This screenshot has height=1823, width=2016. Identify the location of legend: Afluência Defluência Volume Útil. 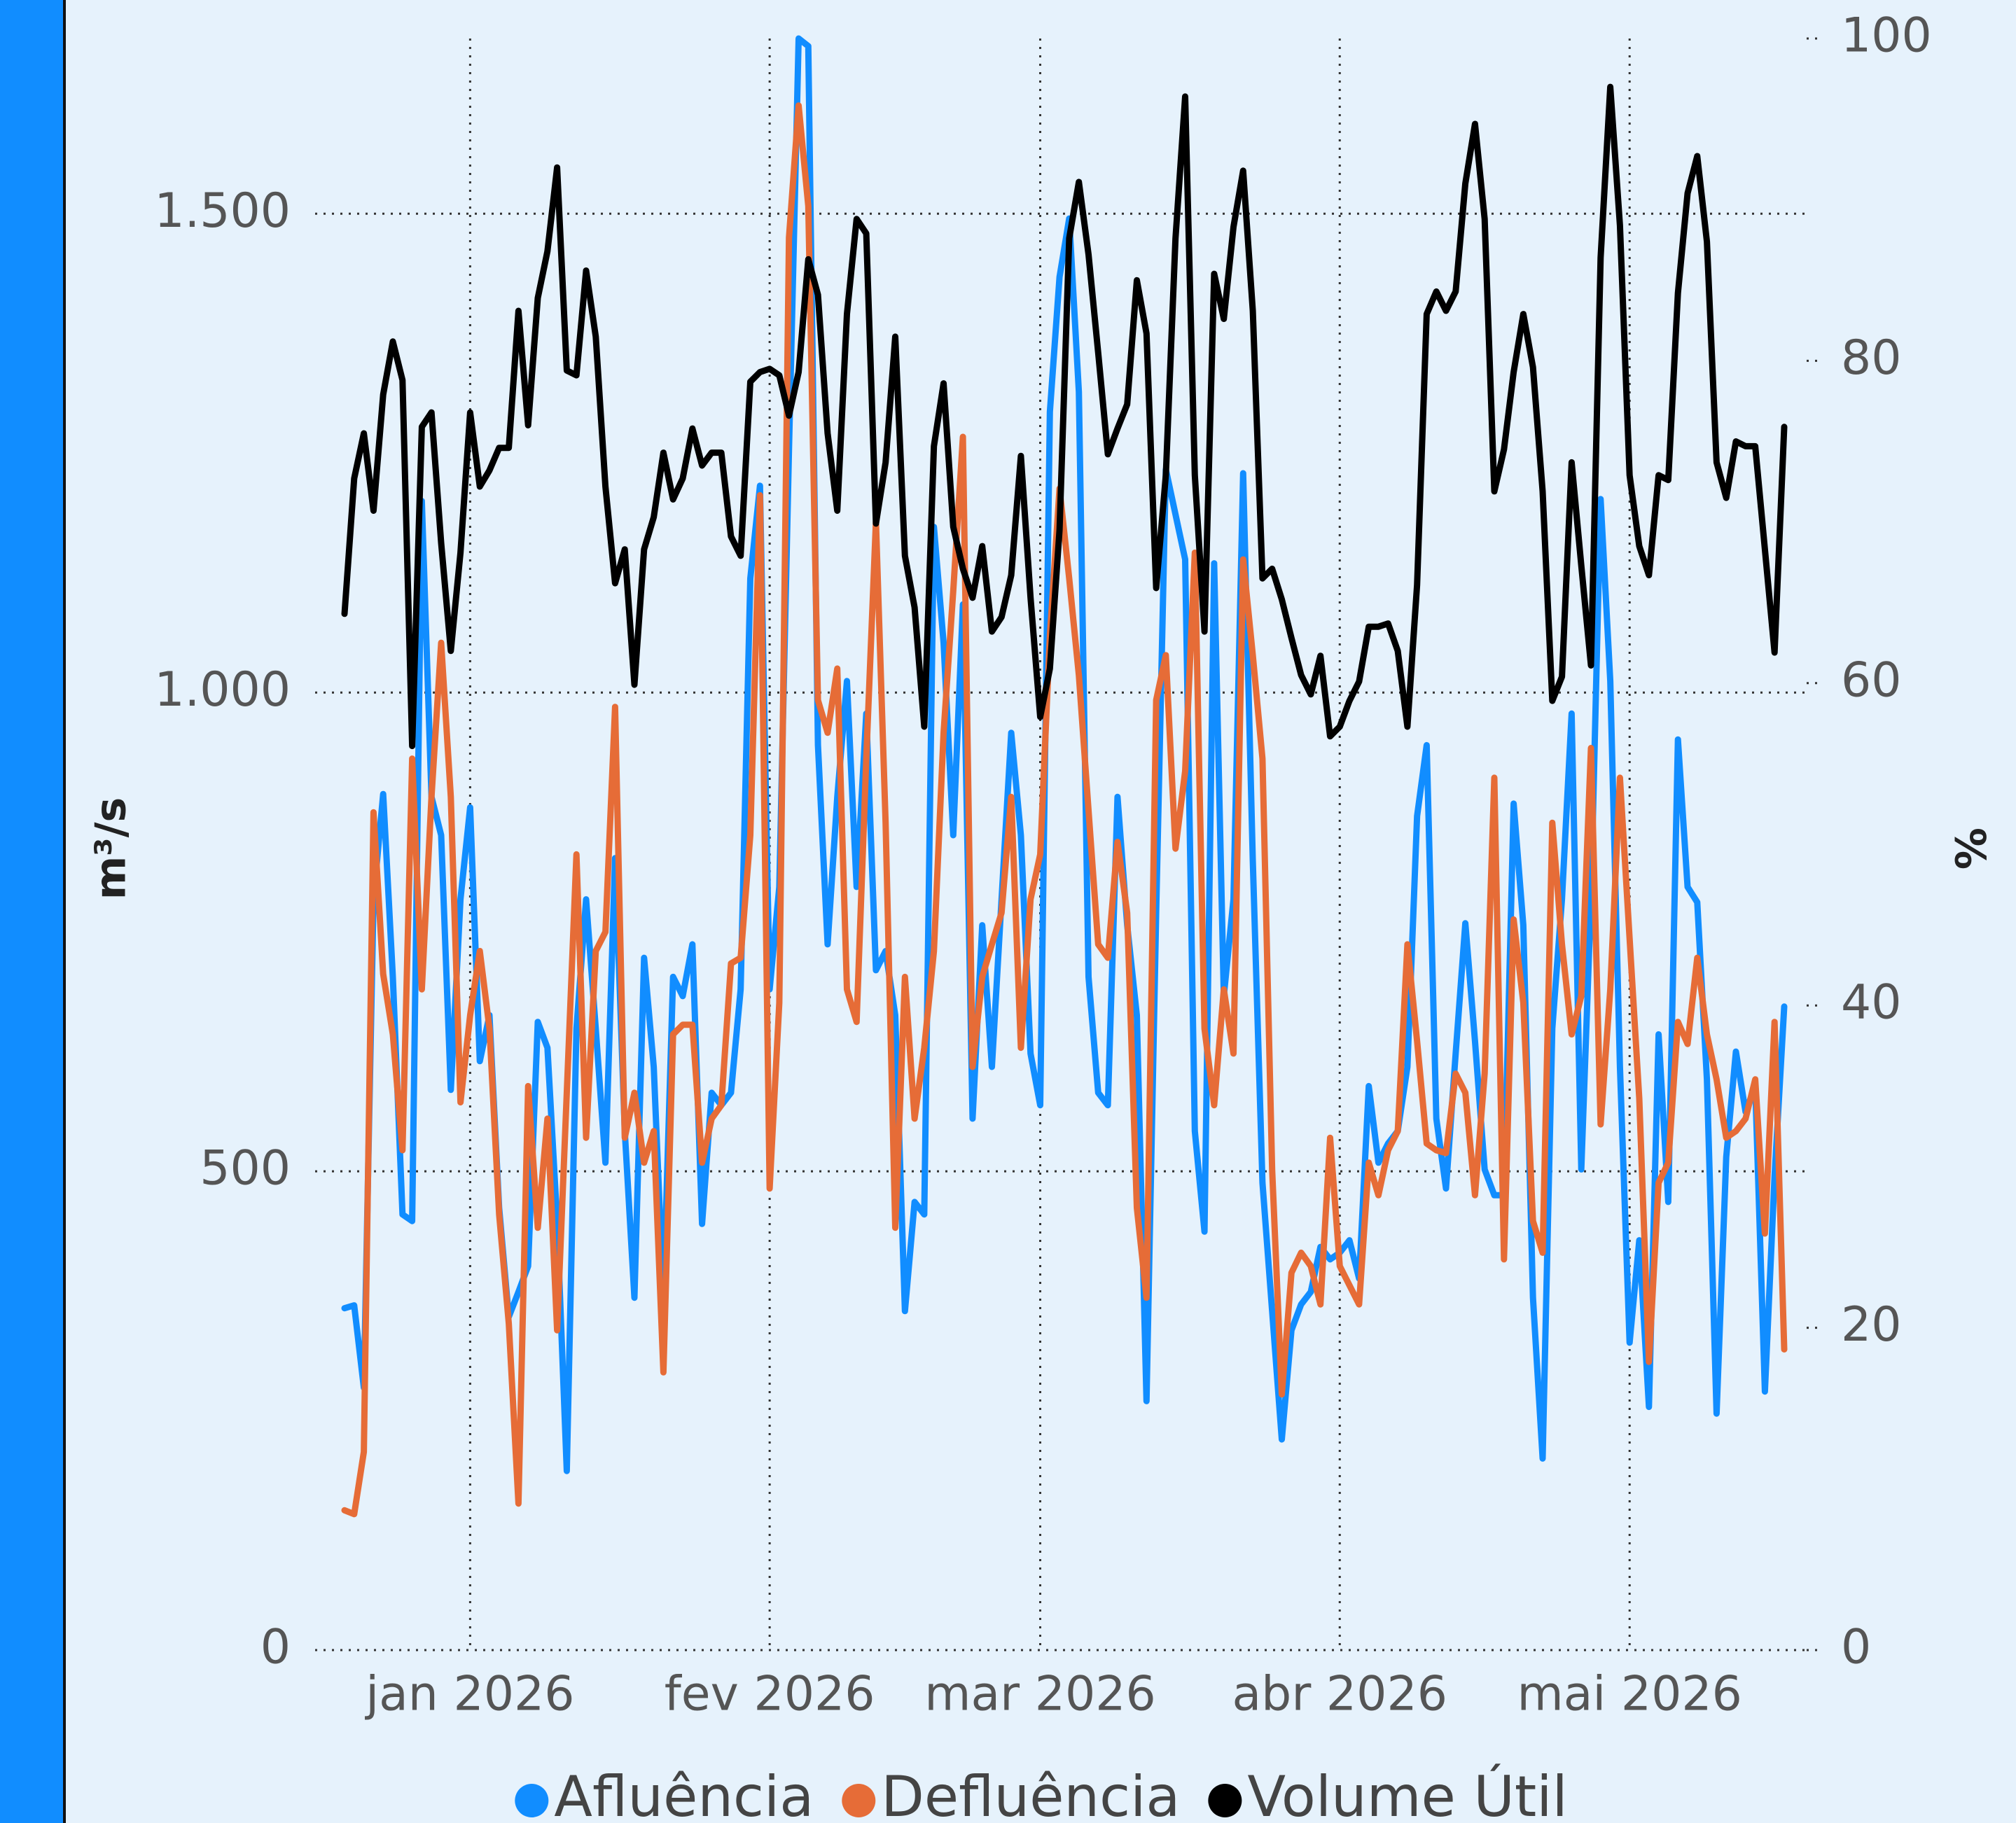
(1041, 1793).